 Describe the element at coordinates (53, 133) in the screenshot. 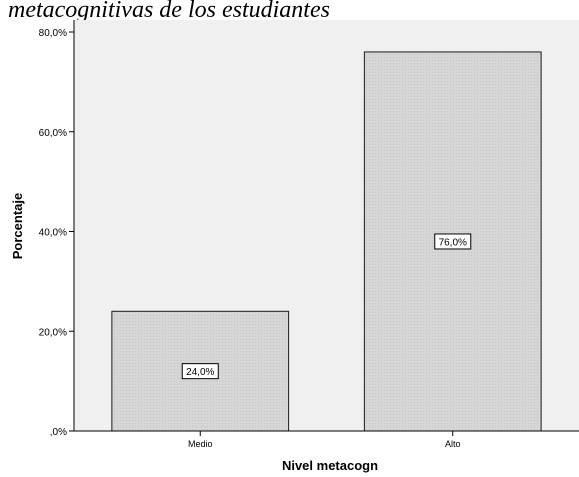

I see `y-tick-label: 60,0%` at that location.